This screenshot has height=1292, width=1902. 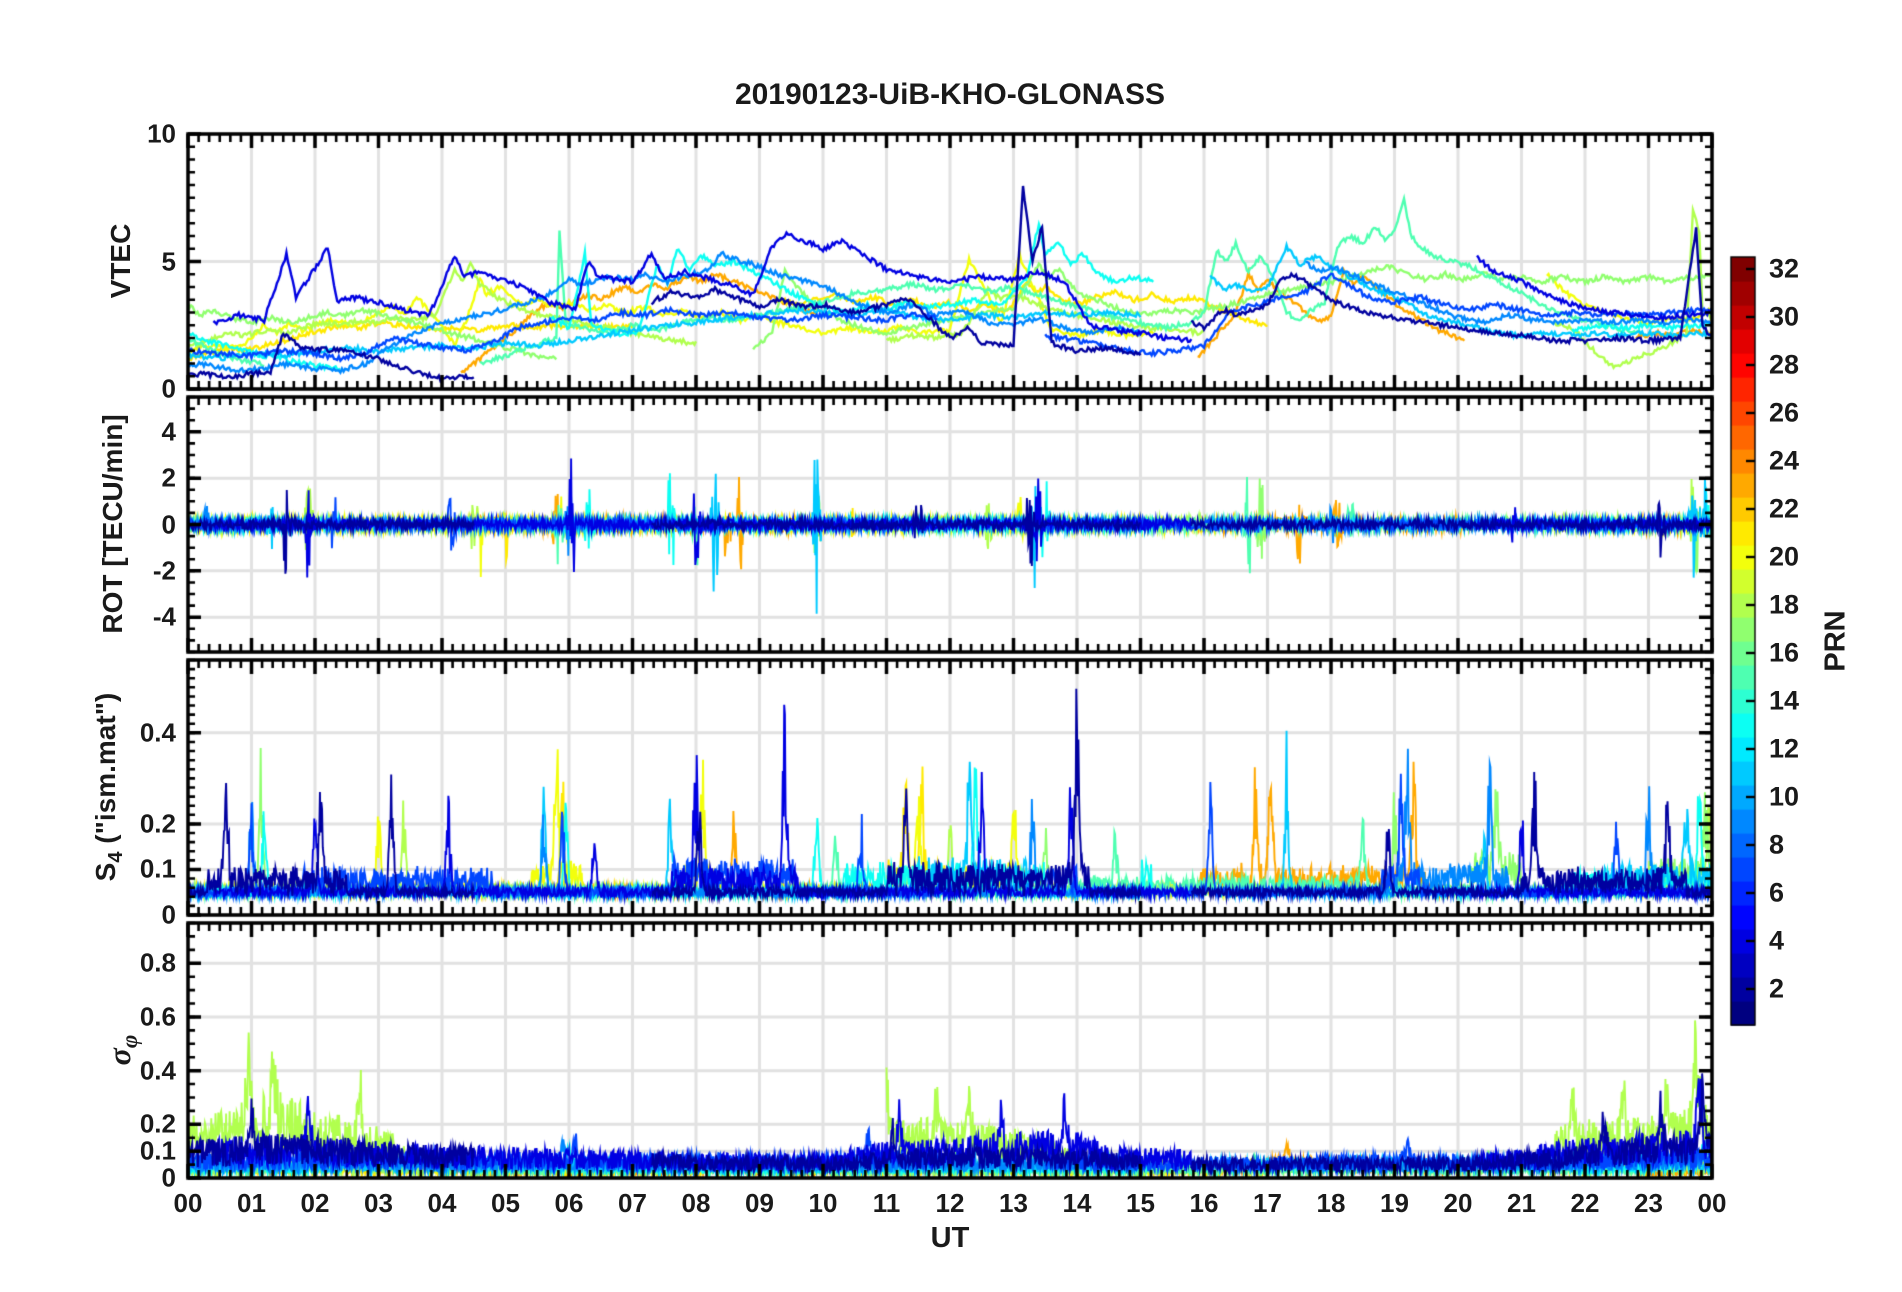 What do you see at coordinates (1777, 988) in the screenshot?
I see `colorbar-tick-label: 2` at bounding box center [1777, 988].